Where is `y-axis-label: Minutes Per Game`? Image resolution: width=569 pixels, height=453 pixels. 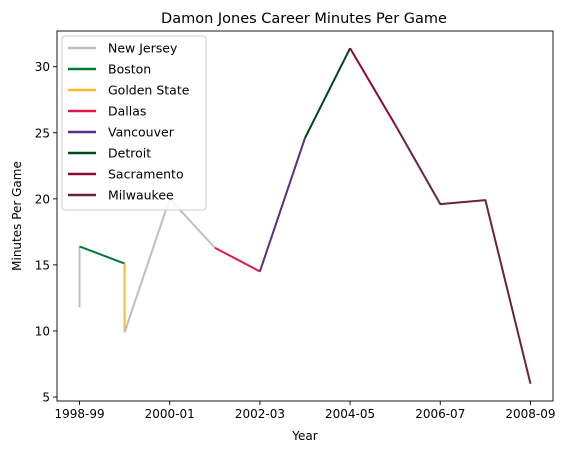
y-axis-label: Minutes Per Game is located at coordinates (17, 216).